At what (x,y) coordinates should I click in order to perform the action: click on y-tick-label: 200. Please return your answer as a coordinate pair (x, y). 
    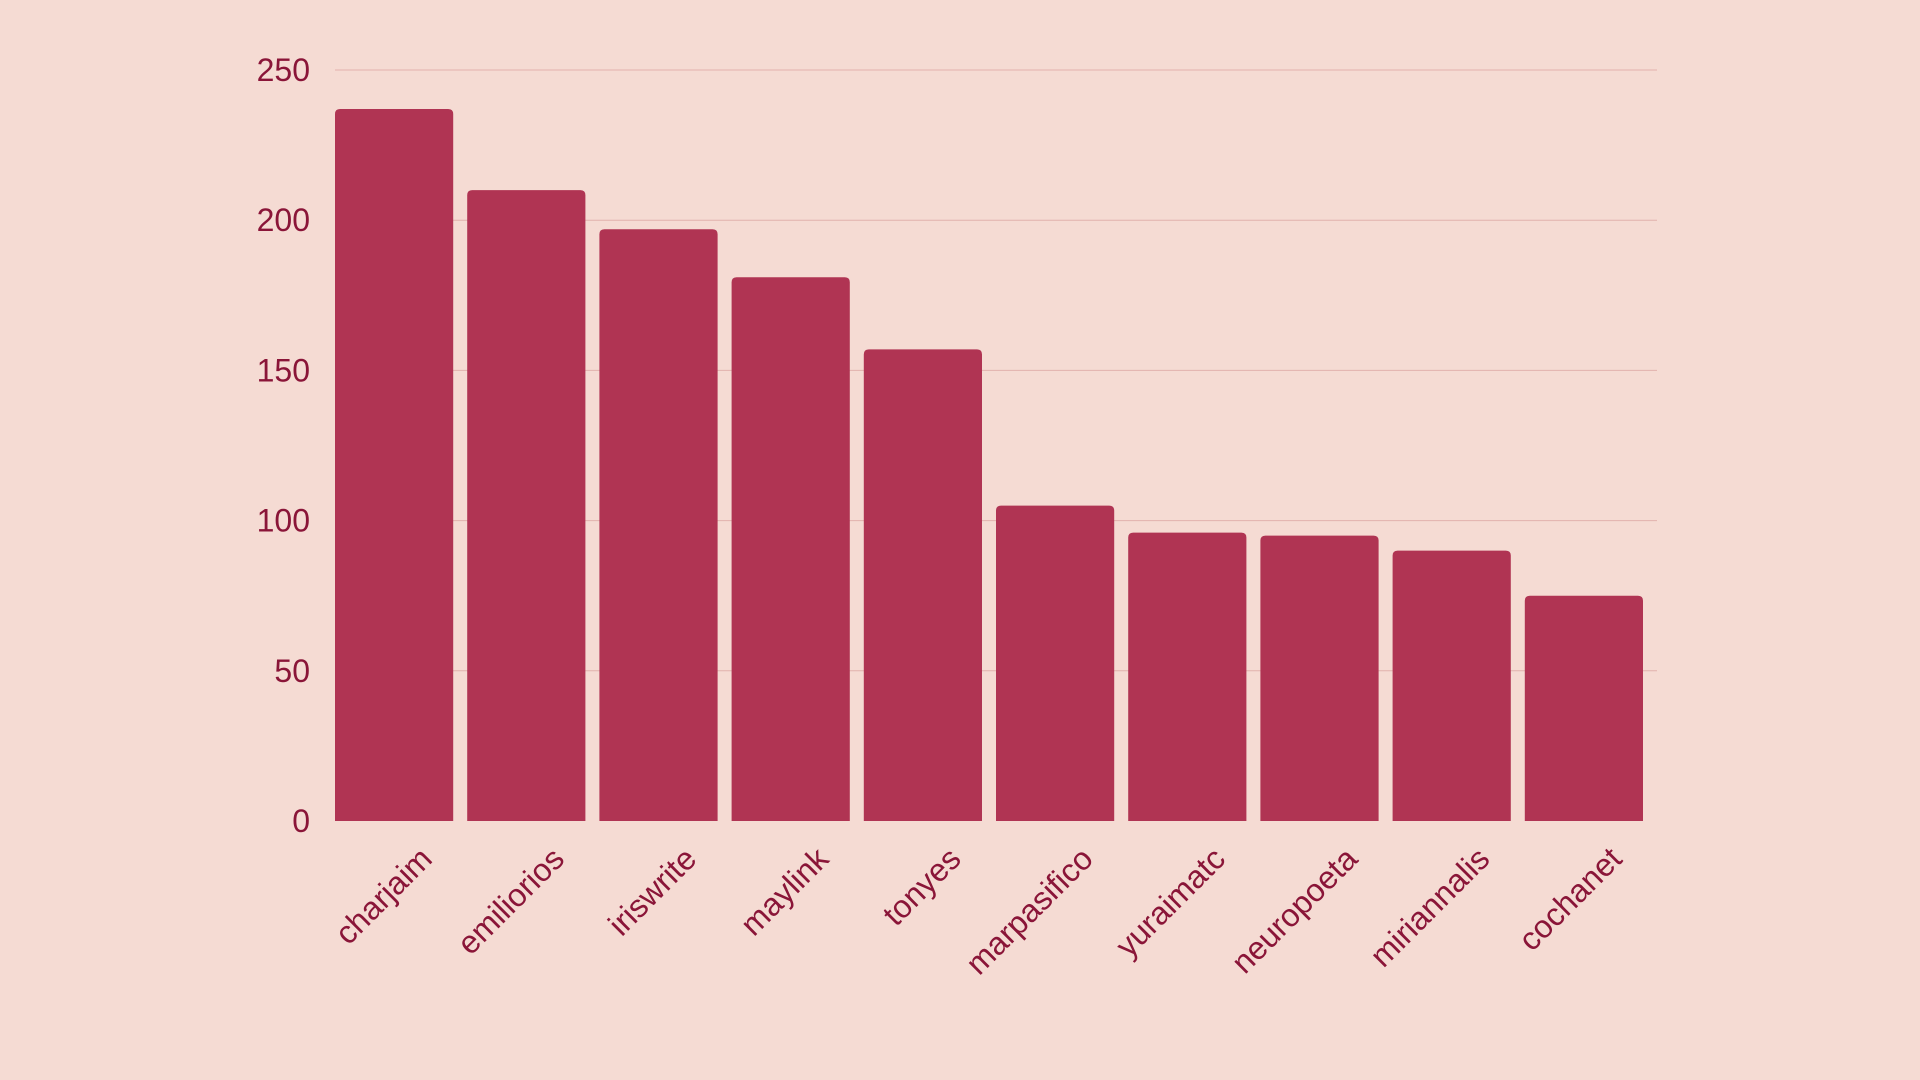
    Looking at the image, I should click on (283, 220).